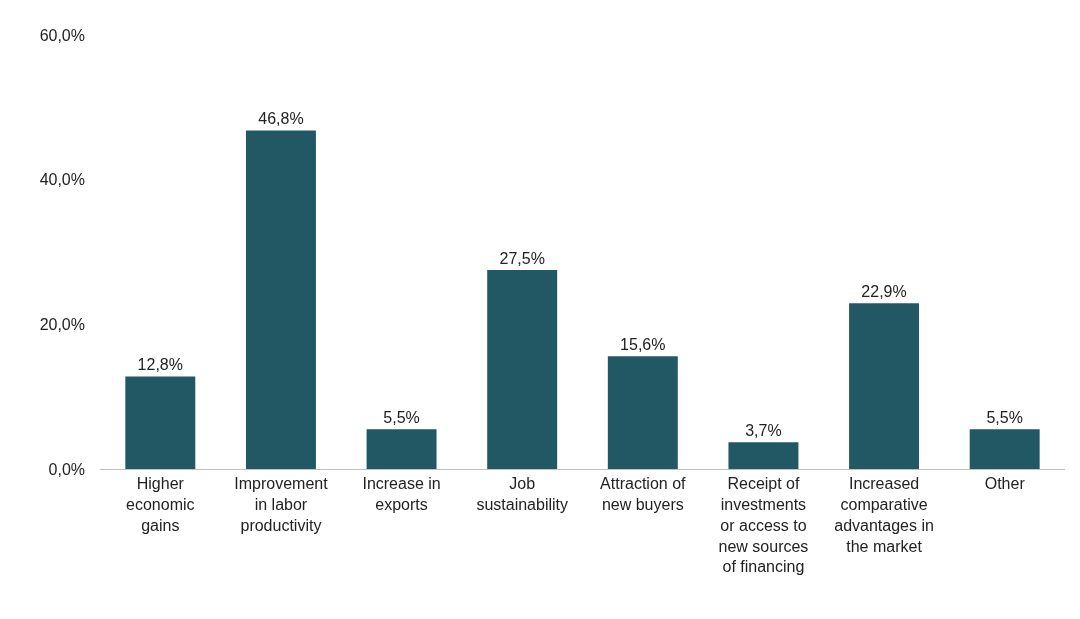  I want to click on x-tick-label: Increased comparative advantages in the market, so click(884, 515).